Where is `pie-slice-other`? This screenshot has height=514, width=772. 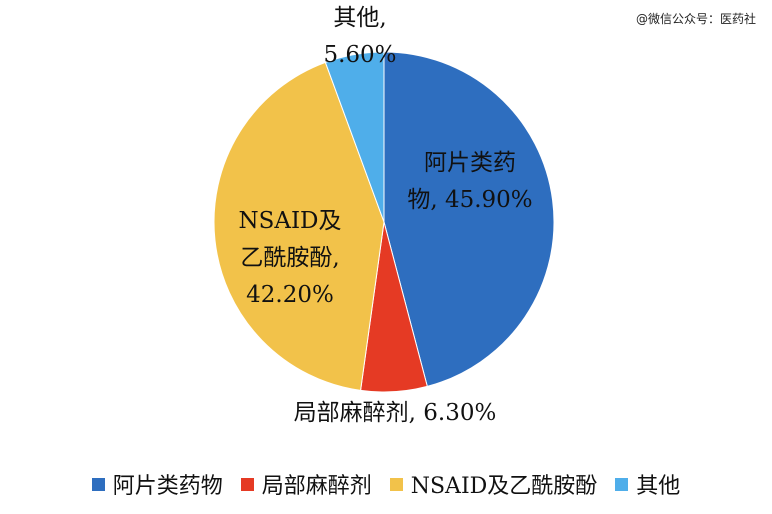 pie-slice-other is located at coordinates (354, 137).